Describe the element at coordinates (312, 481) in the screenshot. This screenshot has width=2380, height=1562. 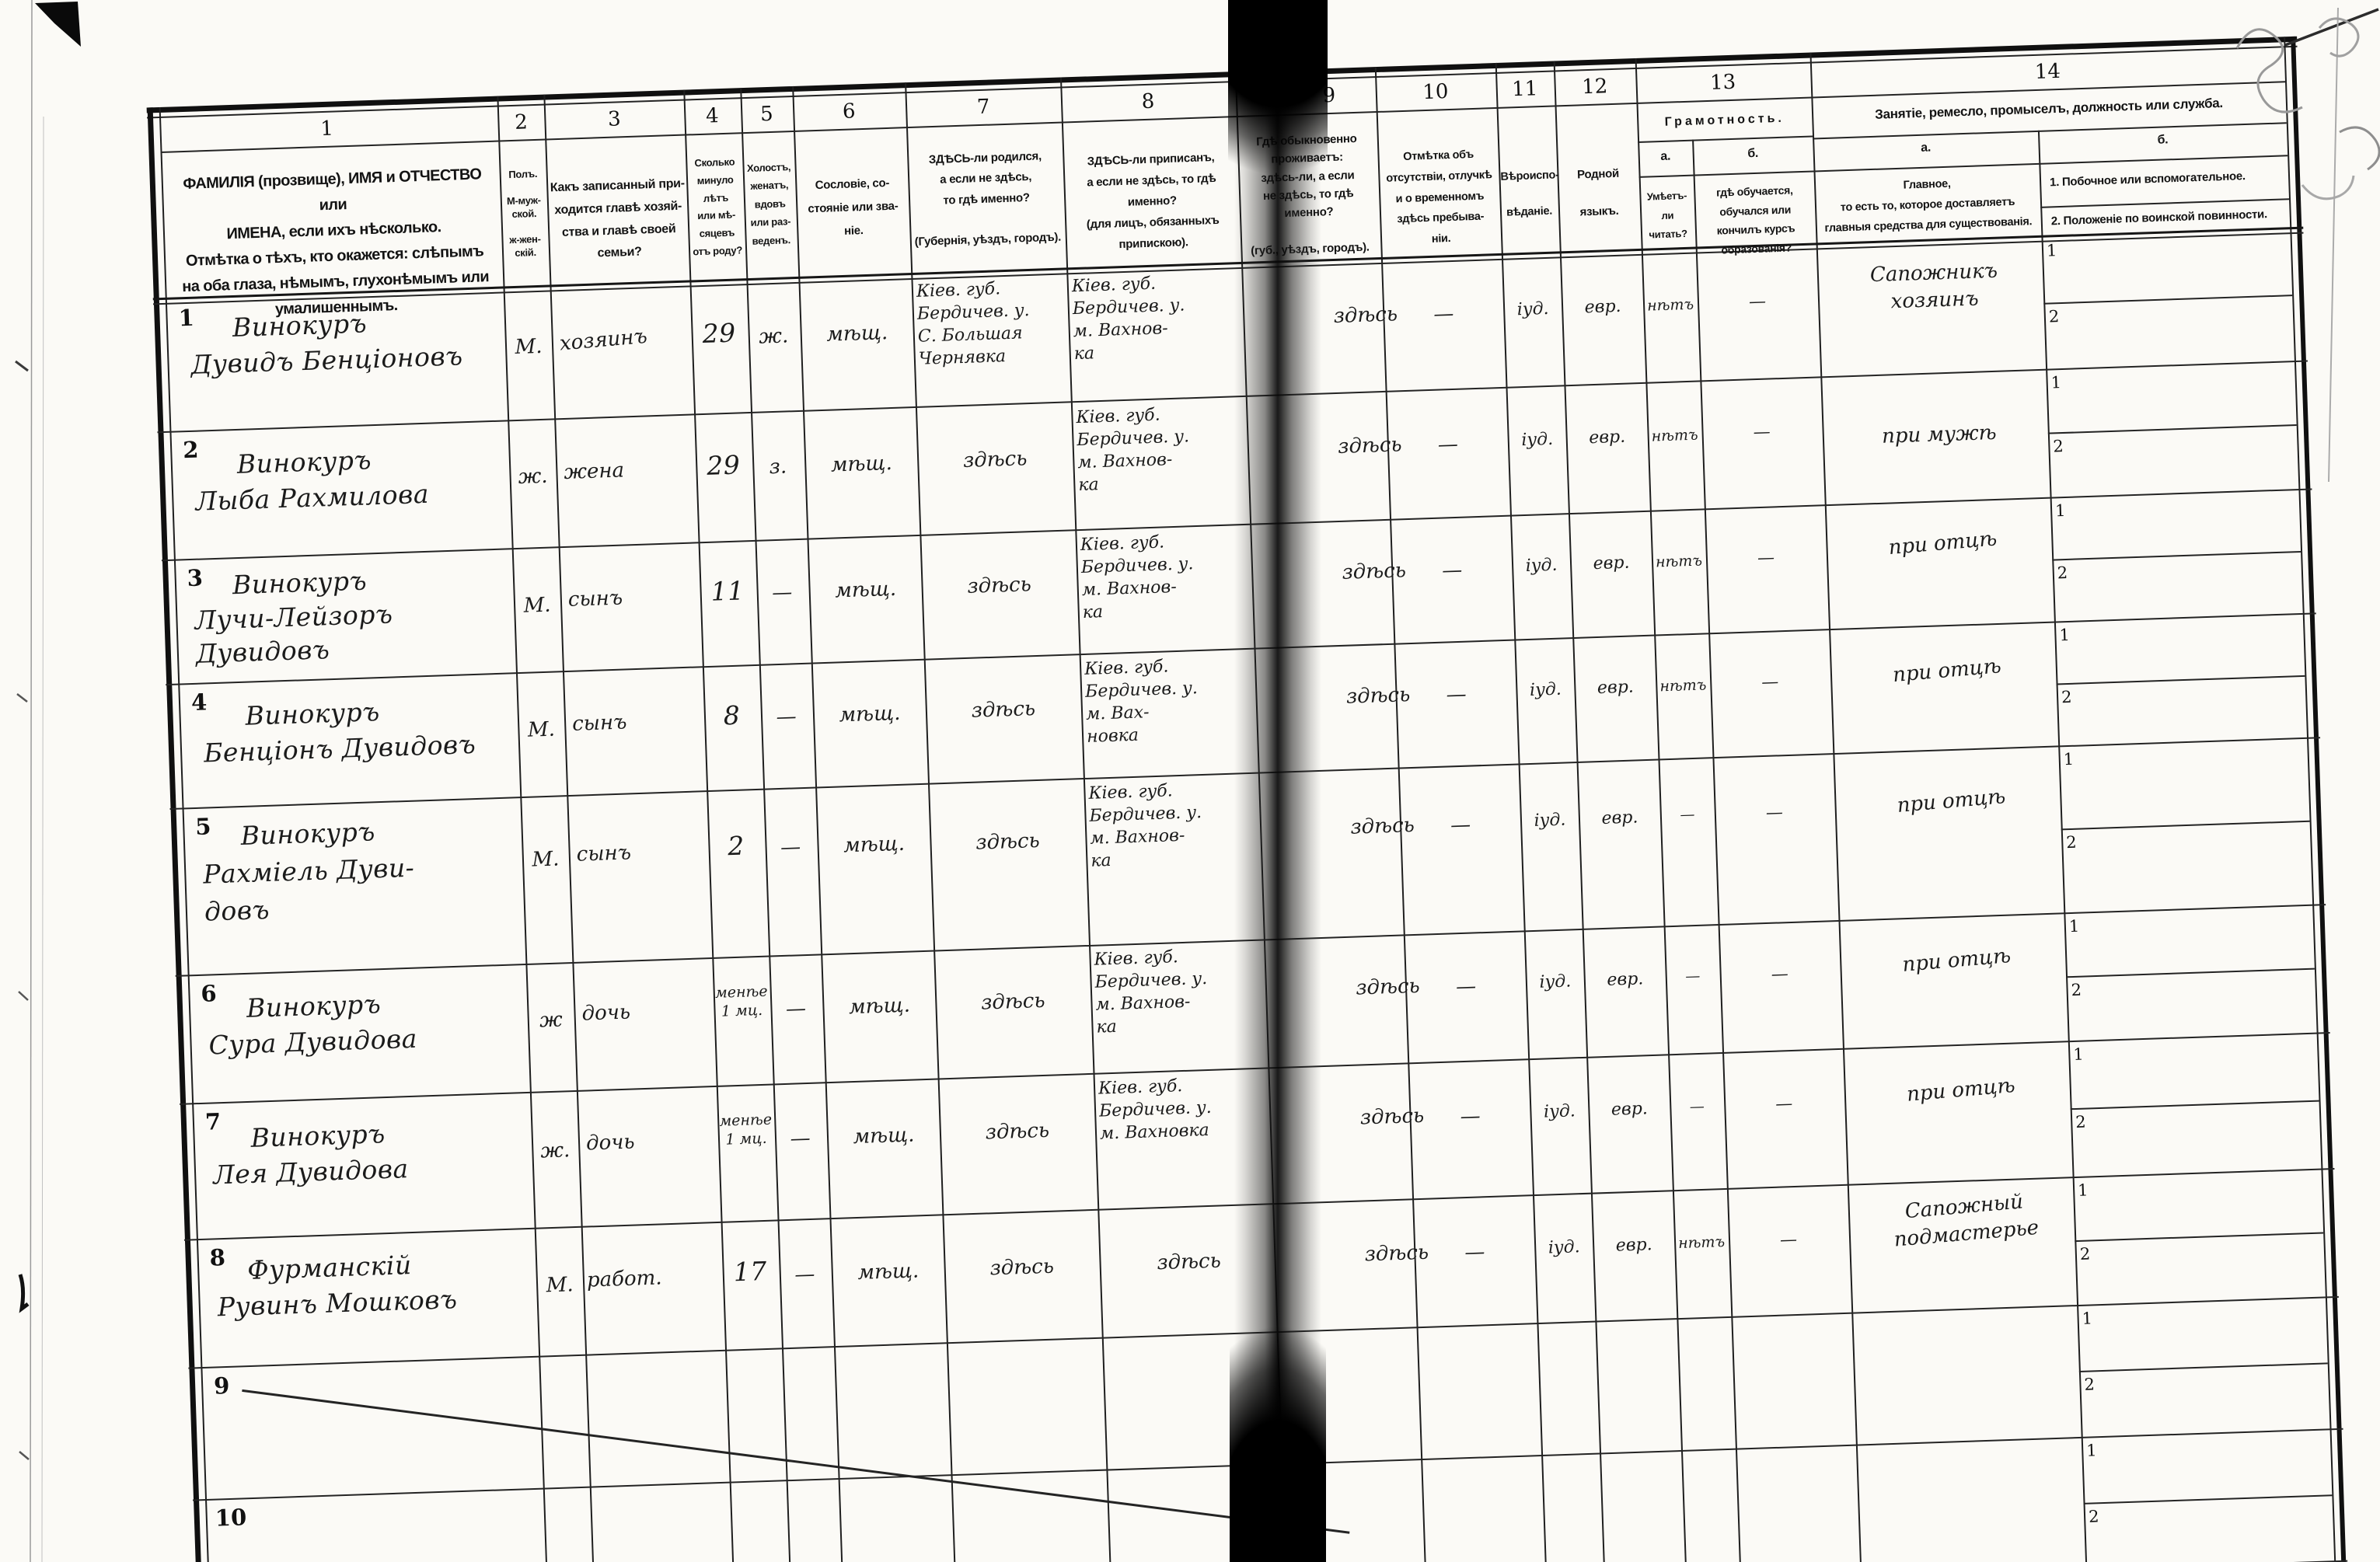
I see `row2-name: Винокуръ Лыба Рахмилова` at that location.